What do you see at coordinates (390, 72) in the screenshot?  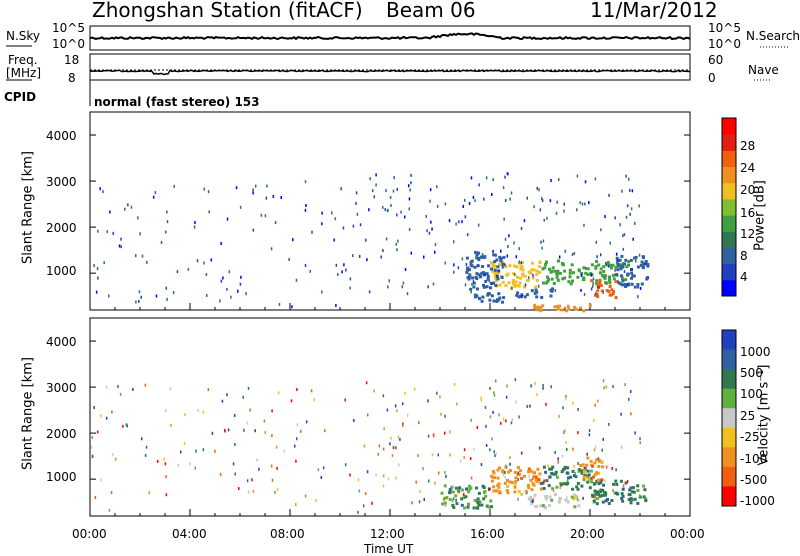 I see `freq-trace` at bounding box center [390, 72].